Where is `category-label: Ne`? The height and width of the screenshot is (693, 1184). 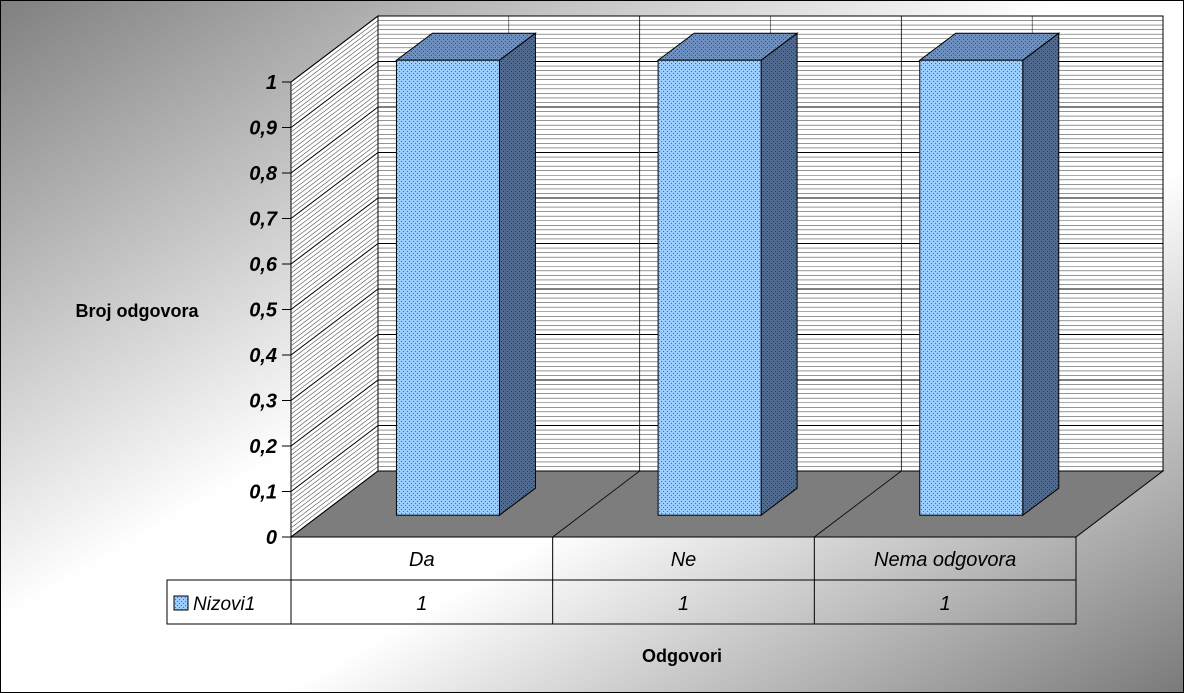 category-label: Ne is located at coordinates (684, 560).